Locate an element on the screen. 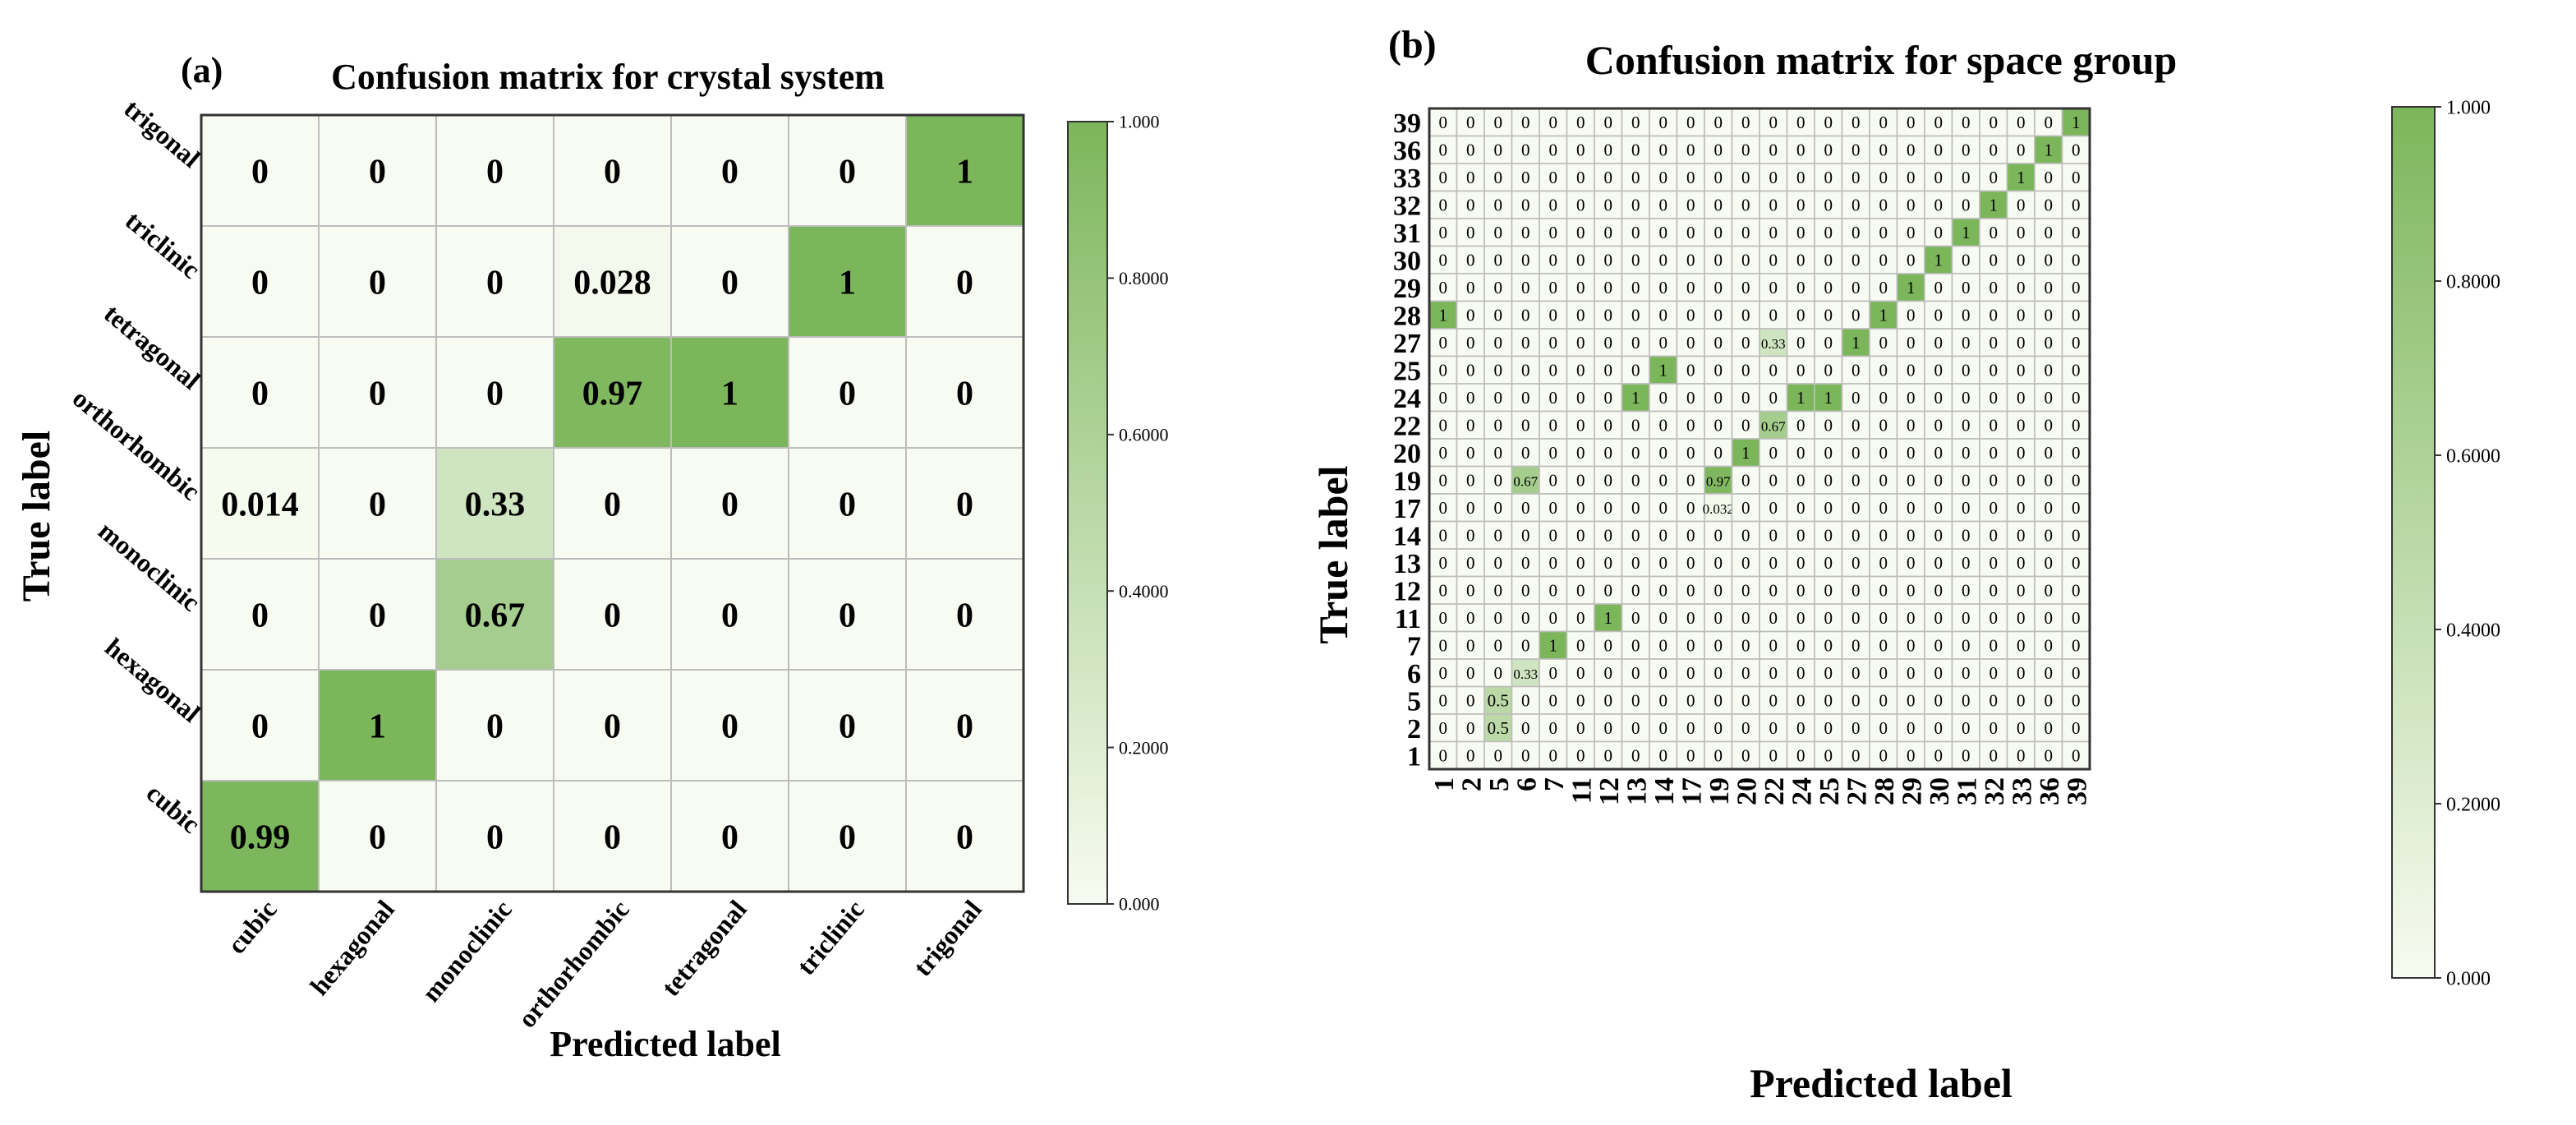 Image resolution: width=2576 pixels, height=1125 pixels. y-tick-label: trigonal is located at coordinates (161, 133).